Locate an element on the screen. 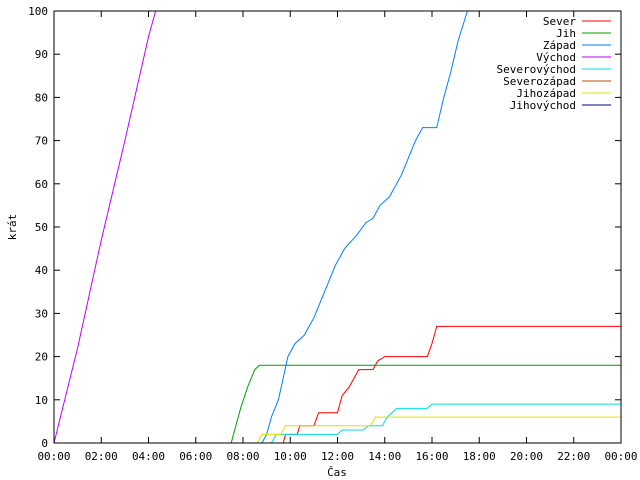 The width and height of the screenshot is (640, 480). y-tick-label: 10 is located at coordinates (41, 400).